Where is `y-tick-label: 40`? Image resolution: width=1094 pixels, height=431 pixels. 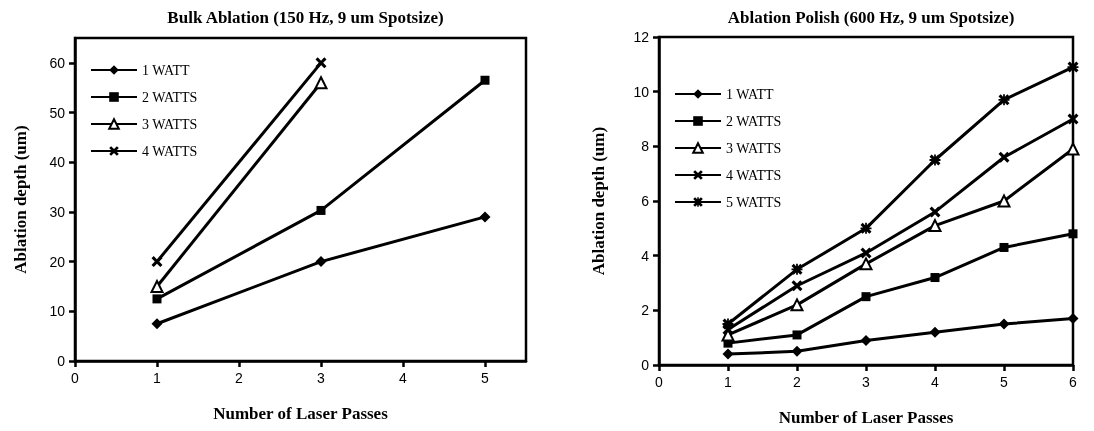
y-tick-label: 40 is located at coordinates (57, 162).